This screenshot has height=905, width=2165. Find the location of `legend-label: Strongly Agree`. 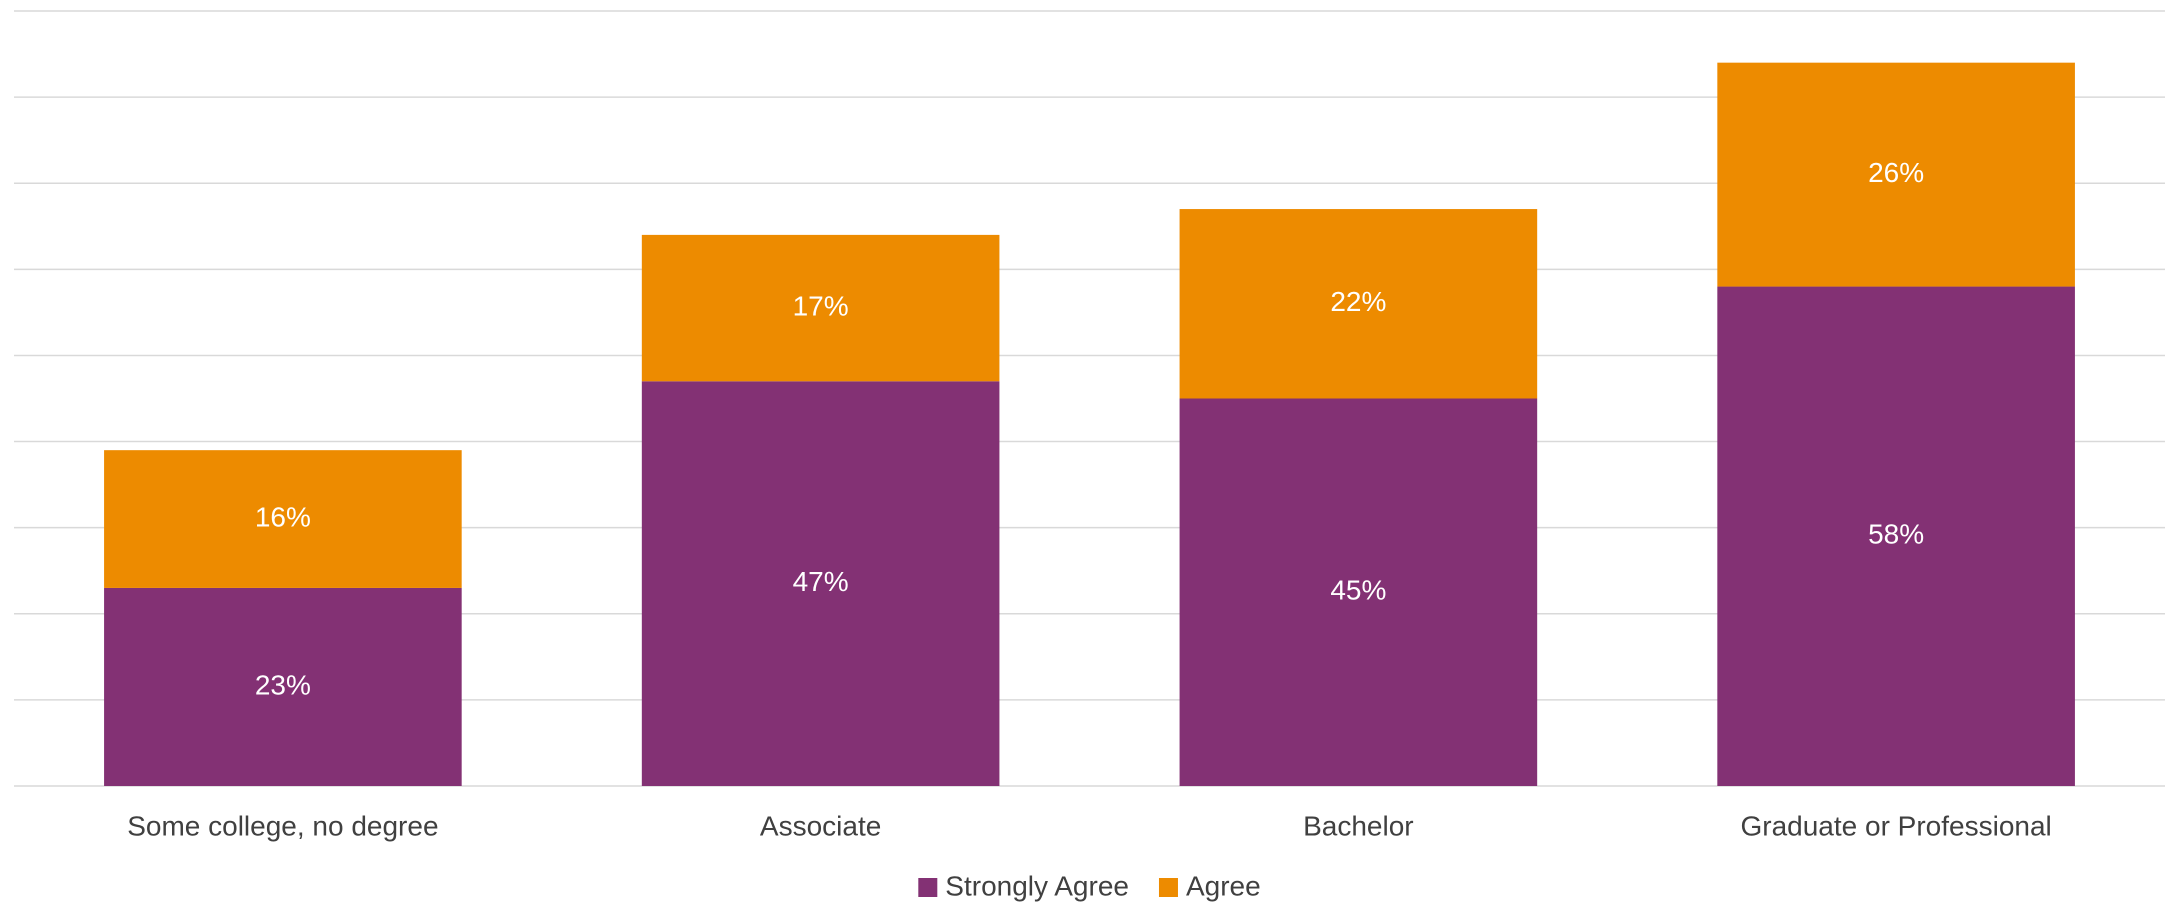

legend-label: Strongly Agree is located at coordinates (1037, 885).